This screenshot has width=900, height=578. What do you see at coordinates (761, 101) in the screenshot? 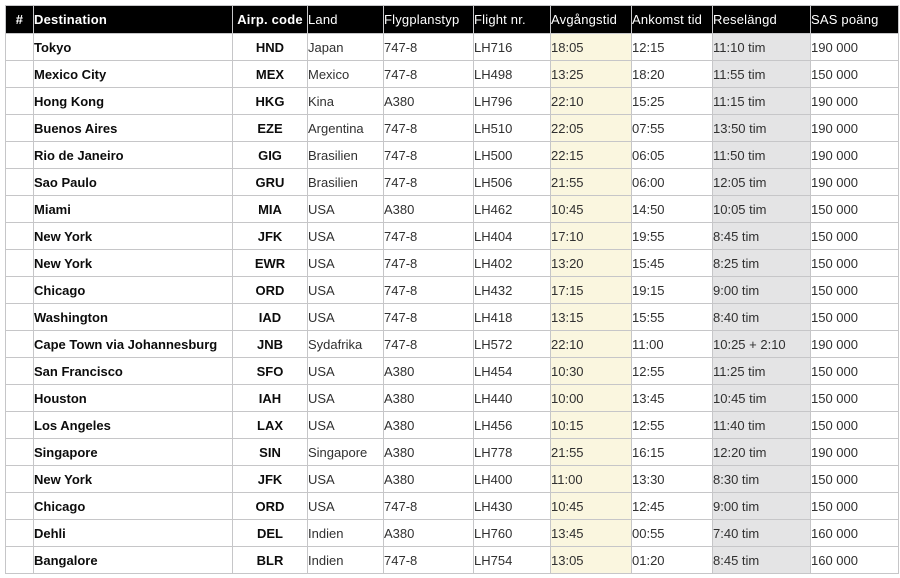
I see `cell-travel-duration: 11:15 tim` at bounding box center [761, 101].